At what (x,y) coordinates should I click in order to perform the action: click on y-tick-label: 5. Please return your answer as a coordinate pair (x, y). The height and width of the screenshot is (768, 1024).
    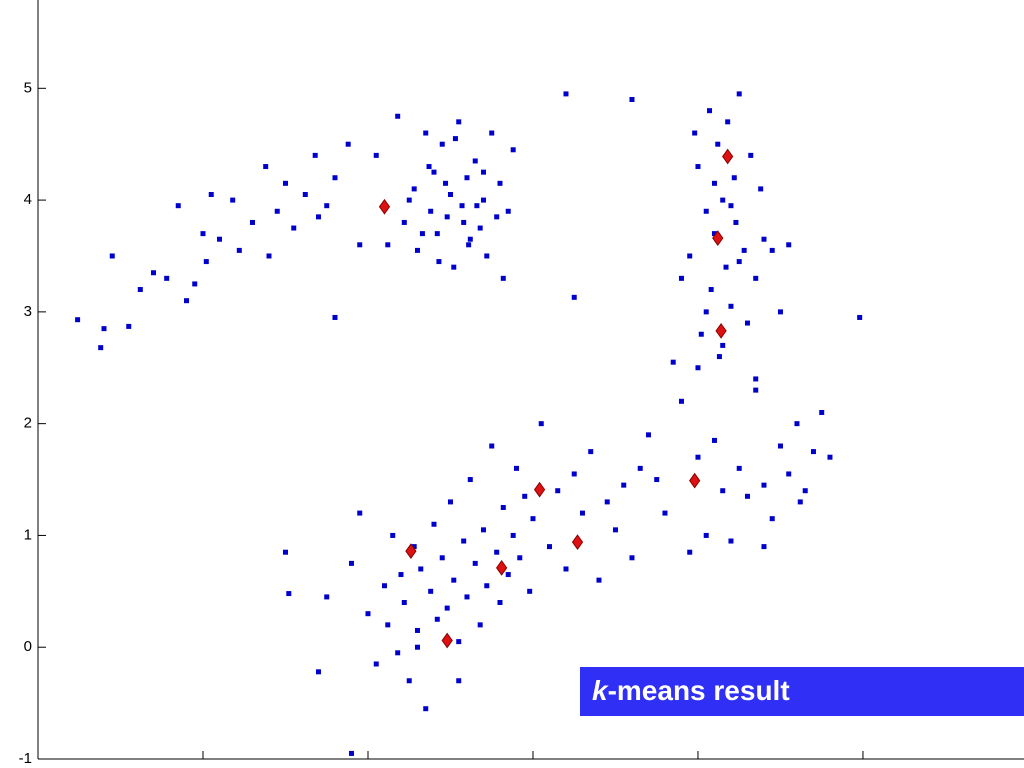
    Looking at the image, I should click on (28, 87).